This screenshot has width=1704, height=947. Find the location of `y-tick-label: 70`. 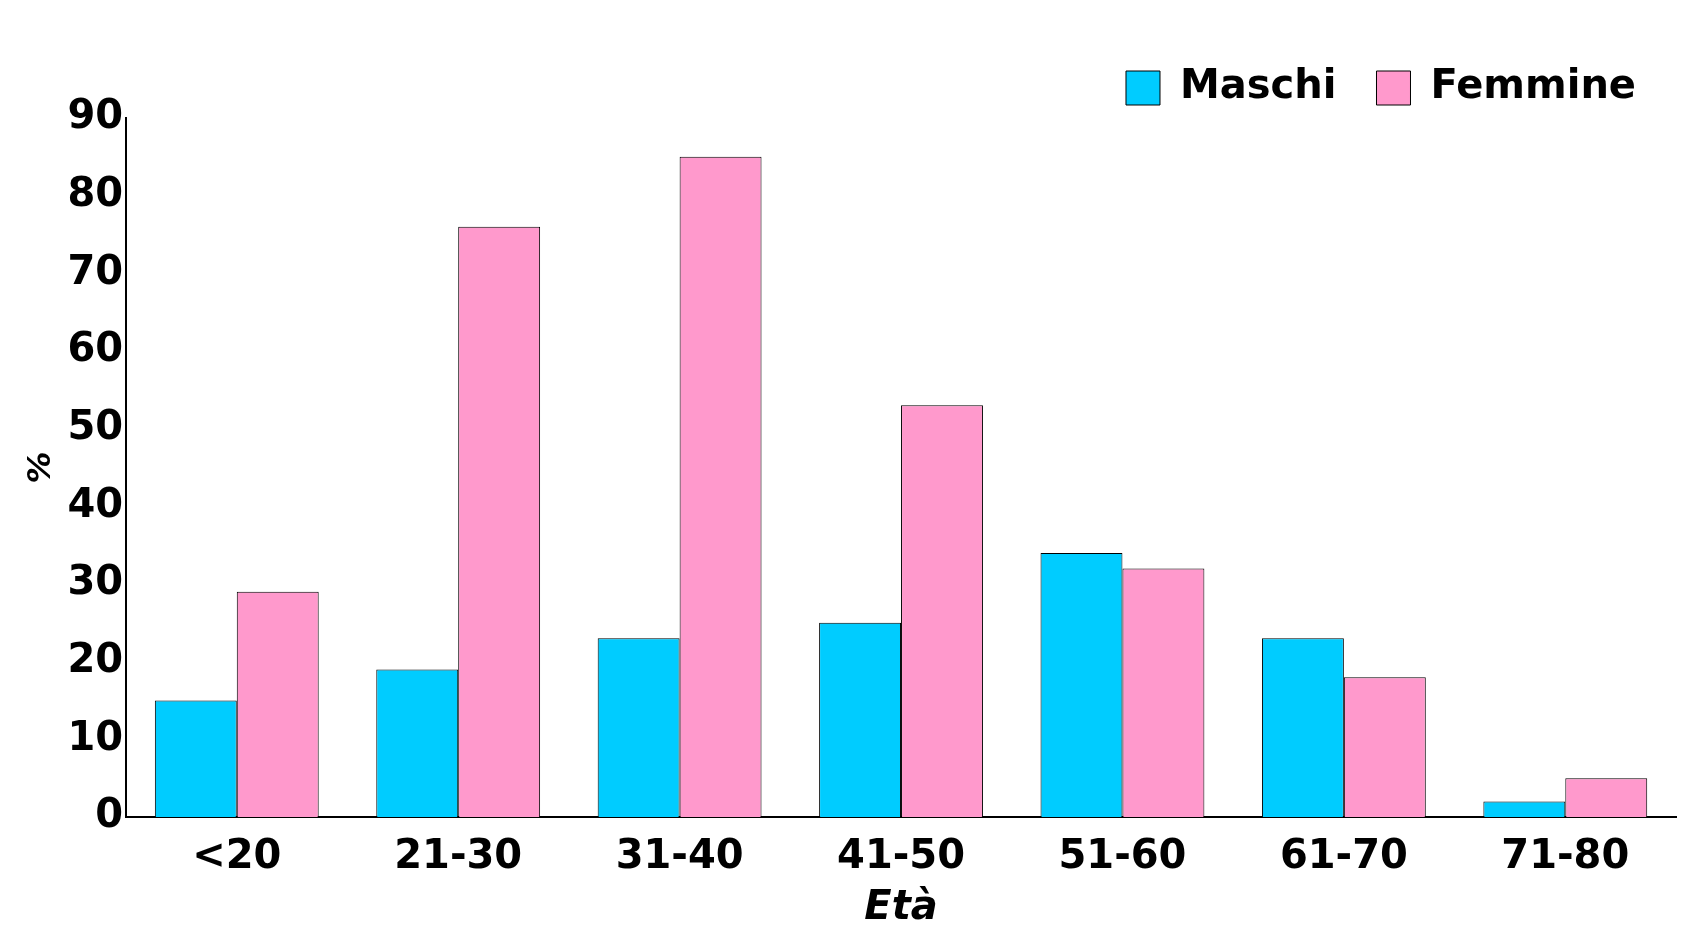

y-tick-label: 70 is located at coordinates (95, 269).